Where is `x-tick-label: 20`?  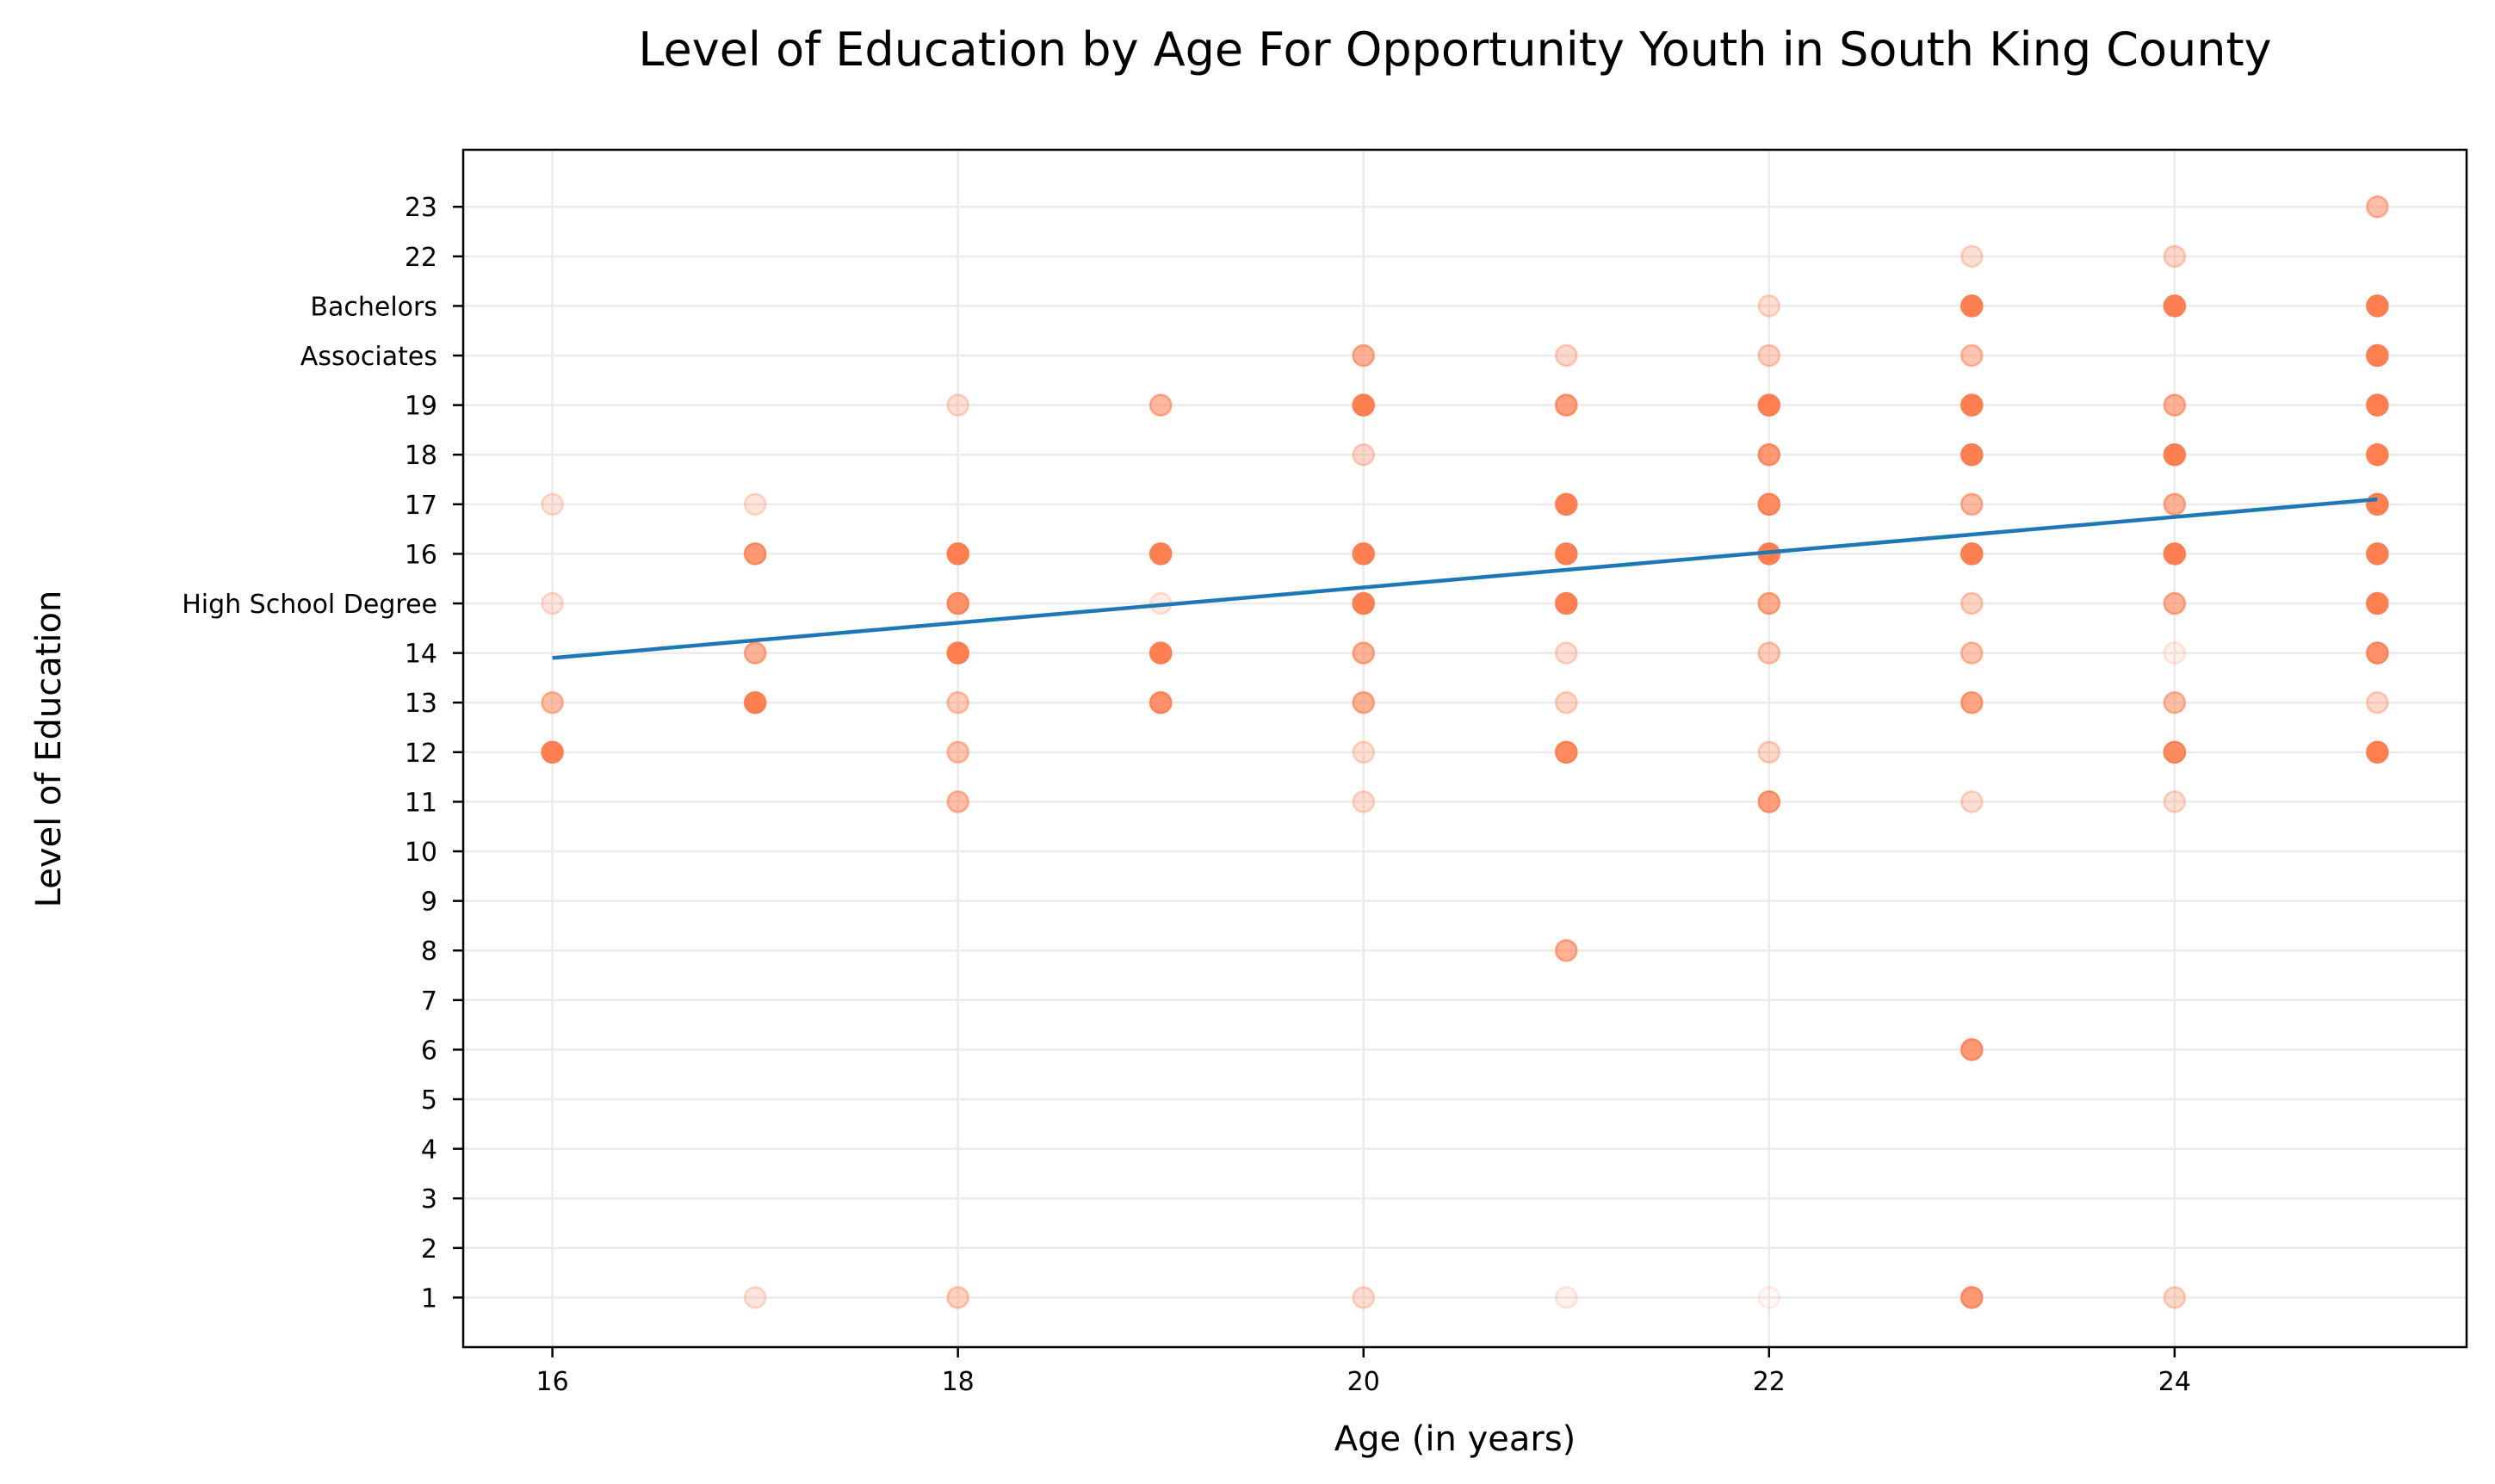 x-tick-label: 20 is located at coordinates (1363, 1382).